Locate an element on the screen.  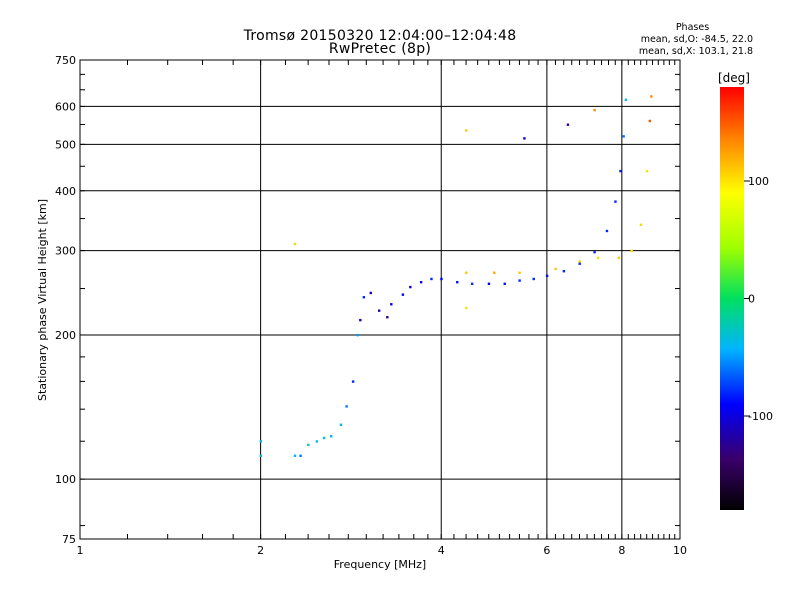
phase-x-stats: mean, sd,X: 103.1, 21.8 is located at coordinates (695, 51).